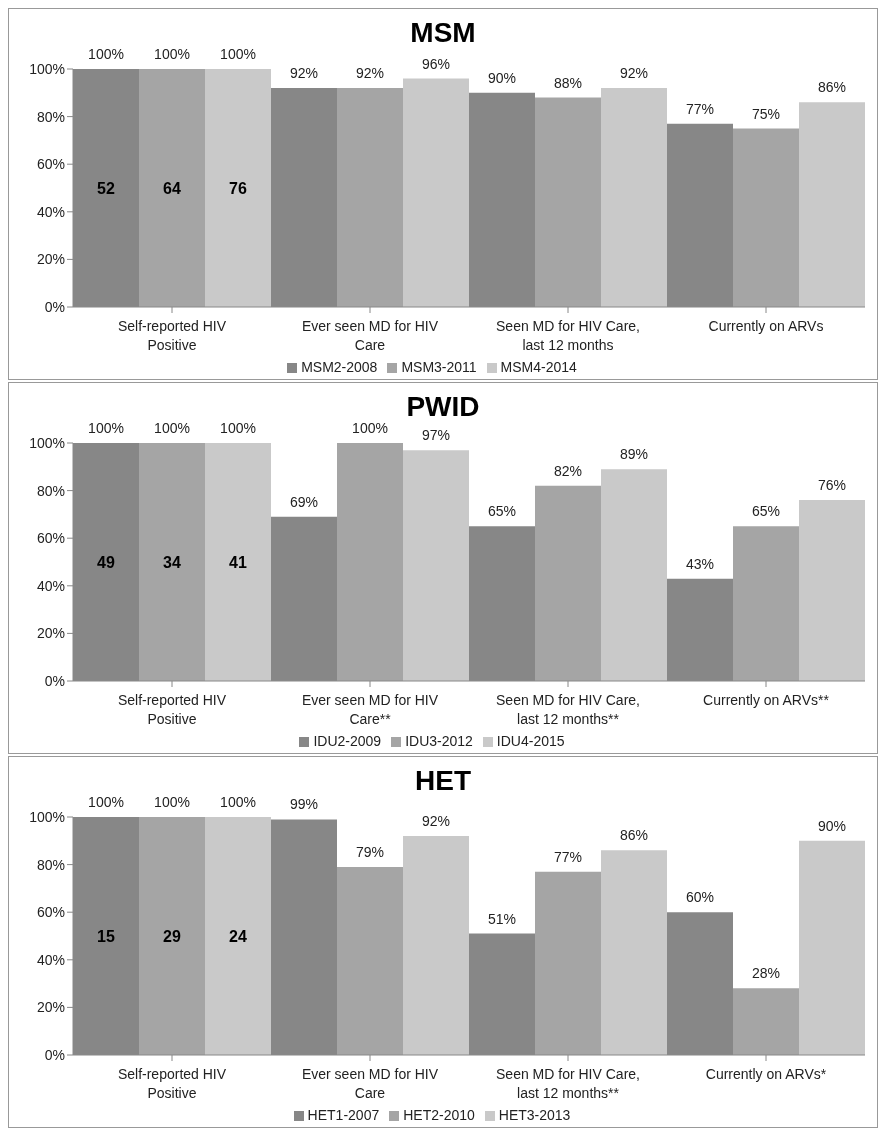 This screenshot has height=1138, width=888. Describe the element at coordinates (568, 470) in the screenshot. I see `data-label: 82%` at that location.